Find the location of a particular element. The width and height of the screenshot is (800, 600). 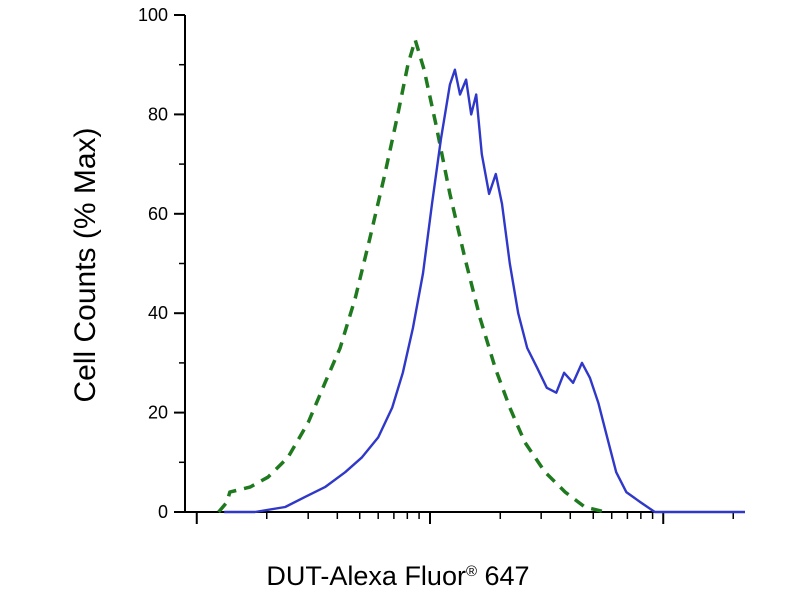

x-axis-label-main: DUT-Alexa Fluor is located at coordinates (366, 576).